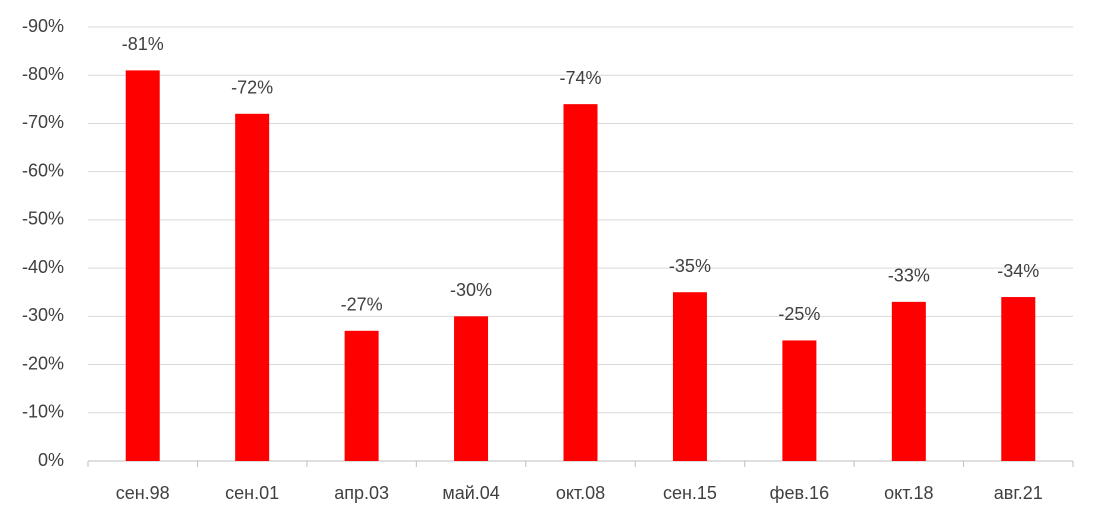 The width and height of the screenshot is (1099, 523). I want to click on value-label: -34%, so click(1018, 271).